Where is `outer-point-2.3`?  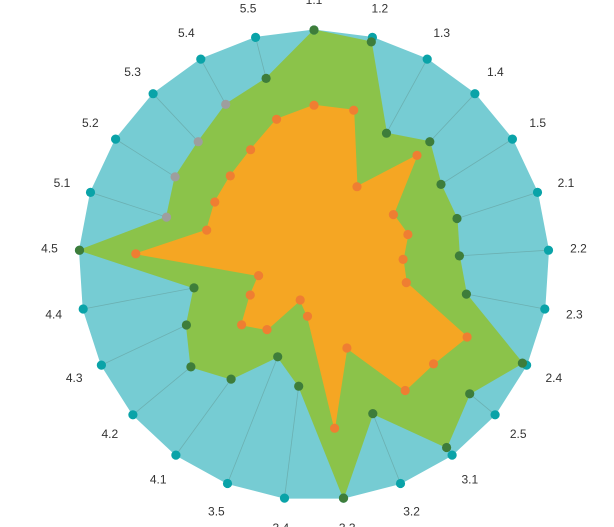 outer-point-2.3 is located at coordinates (545, 309).